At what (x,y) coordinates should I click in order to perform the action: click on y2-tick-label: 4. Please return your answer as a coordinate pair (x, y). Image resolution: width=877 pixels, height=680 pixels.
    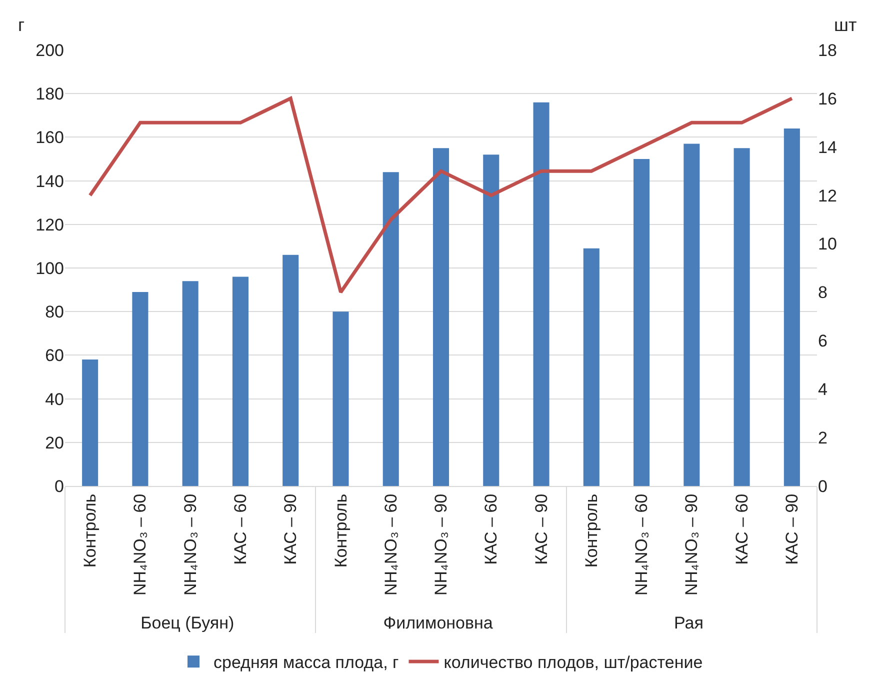
    Looking at the image, I should click on (823, 390).